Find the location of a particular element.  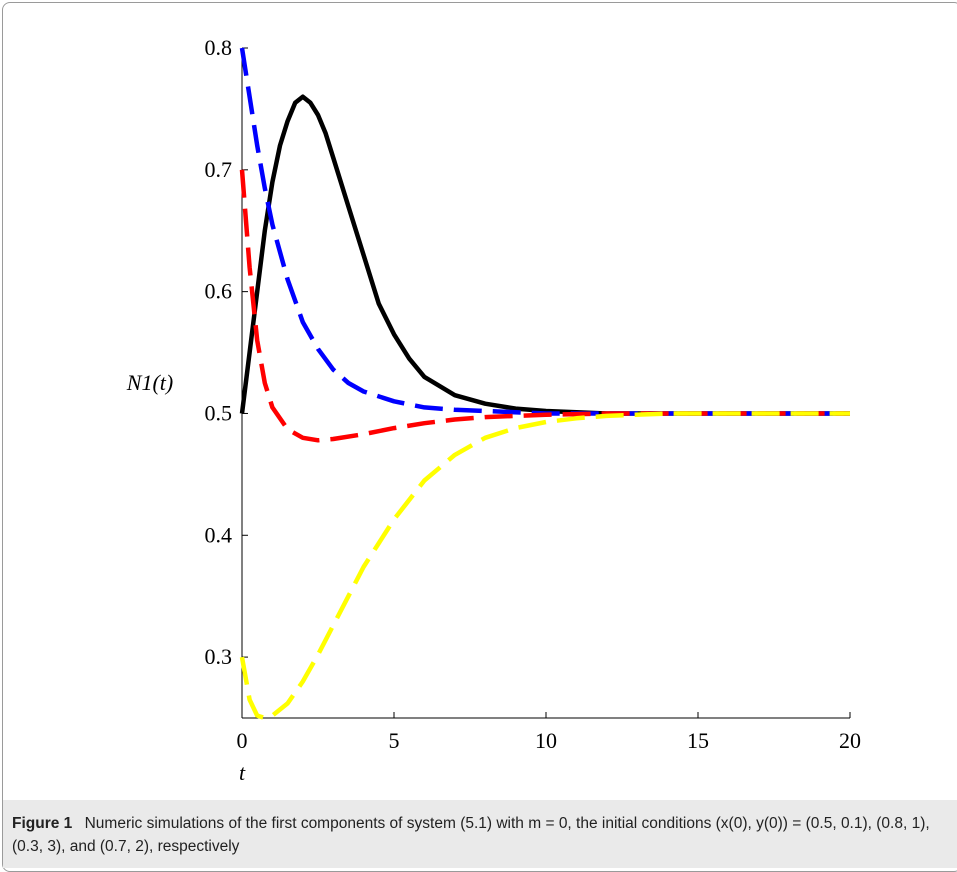

caption-background is located at coordinates (480, 834).